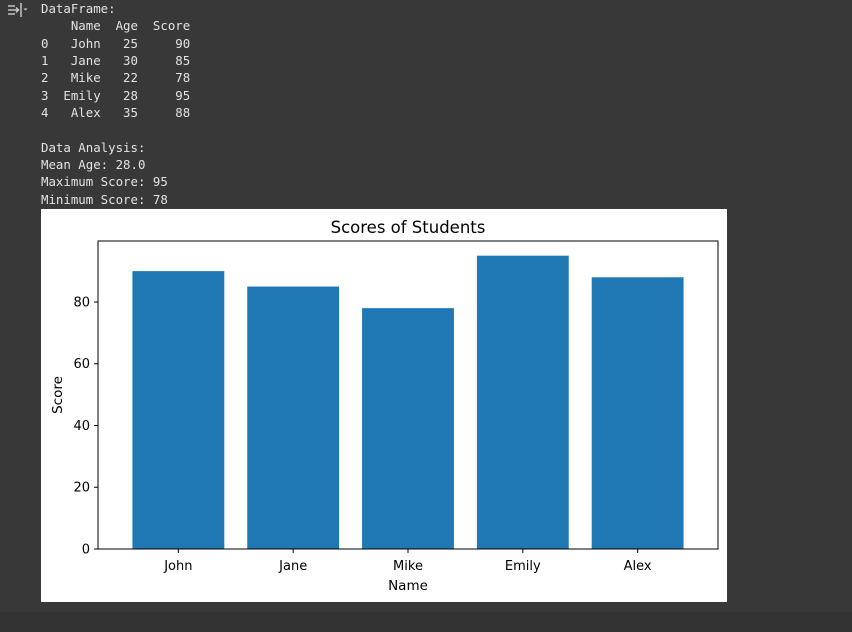  I want to click on output-line: 4 Alex 35 88, so click(116, 113).